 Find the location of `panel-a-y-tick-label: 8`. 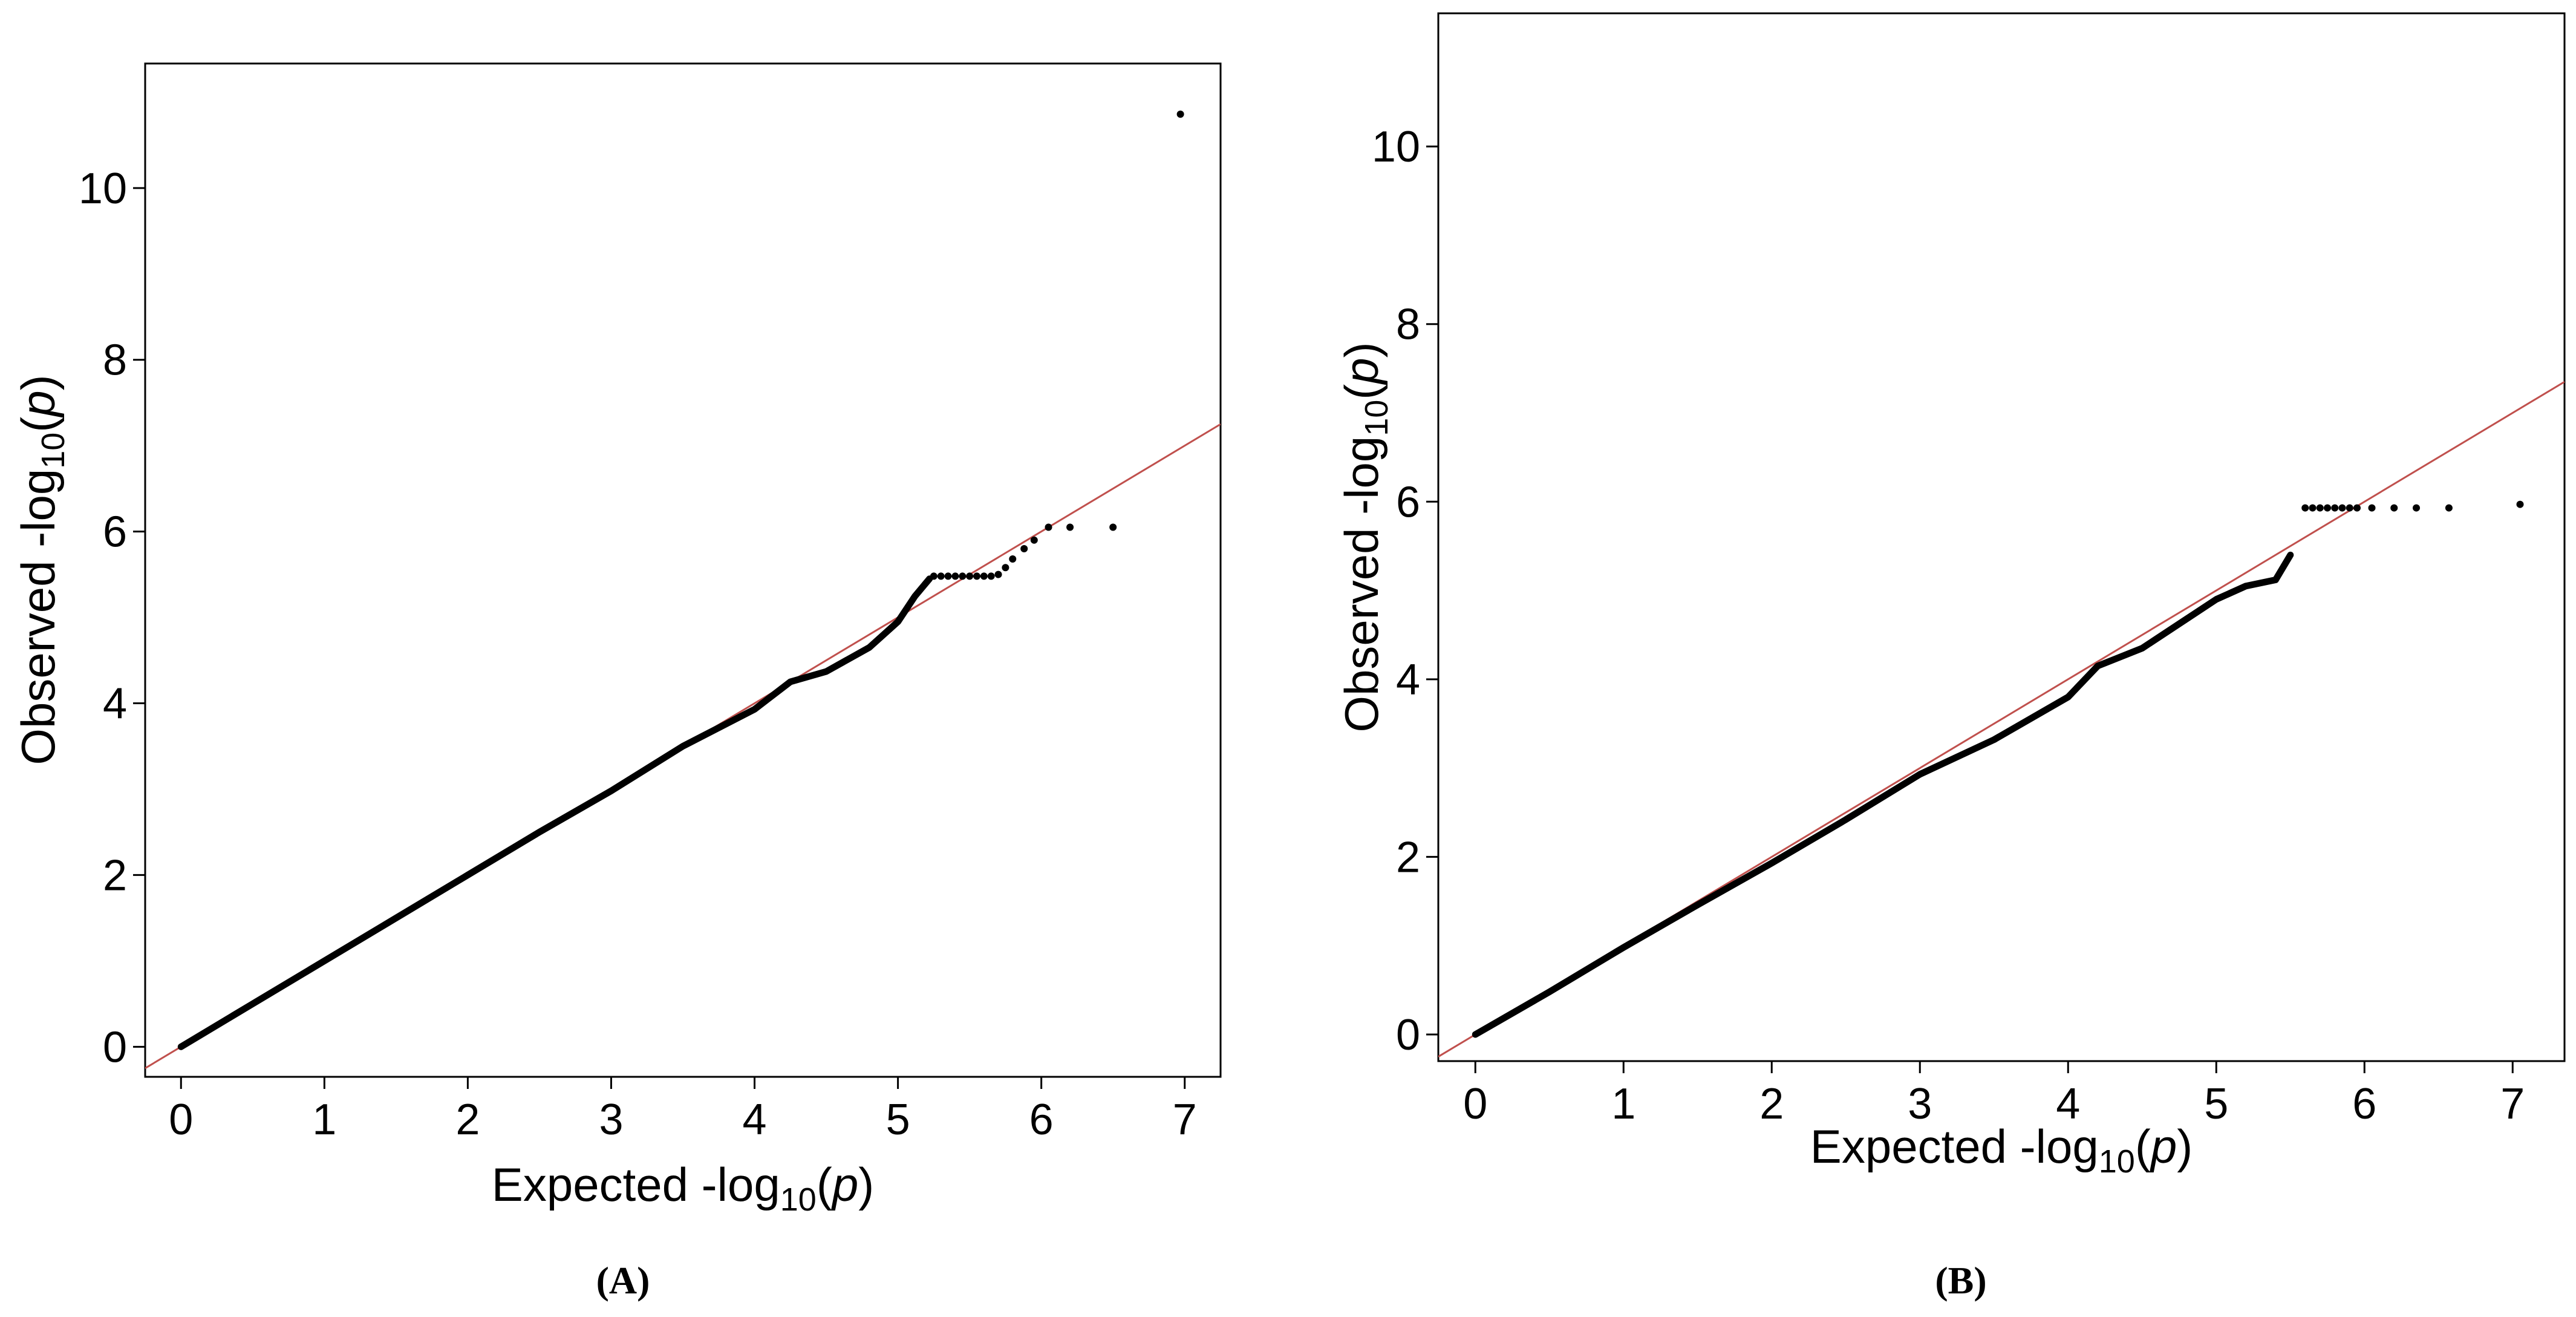

panel-a-y-tick-label: 8 is located at coordinates (115, 360).